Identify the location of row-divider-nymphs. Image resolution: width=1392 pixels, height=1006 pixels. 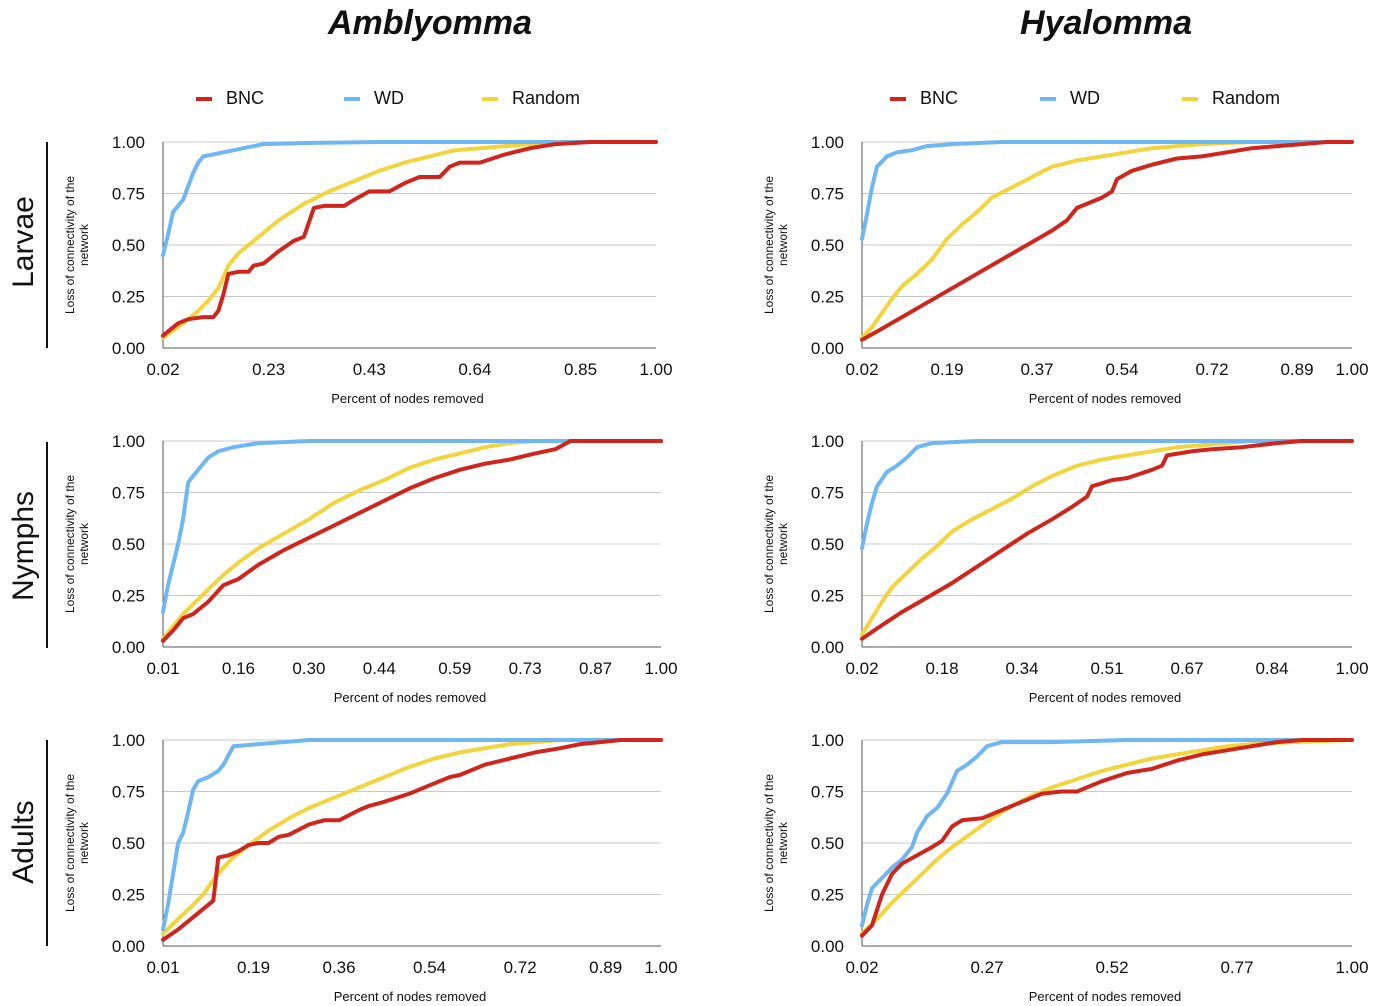
(47, 545).